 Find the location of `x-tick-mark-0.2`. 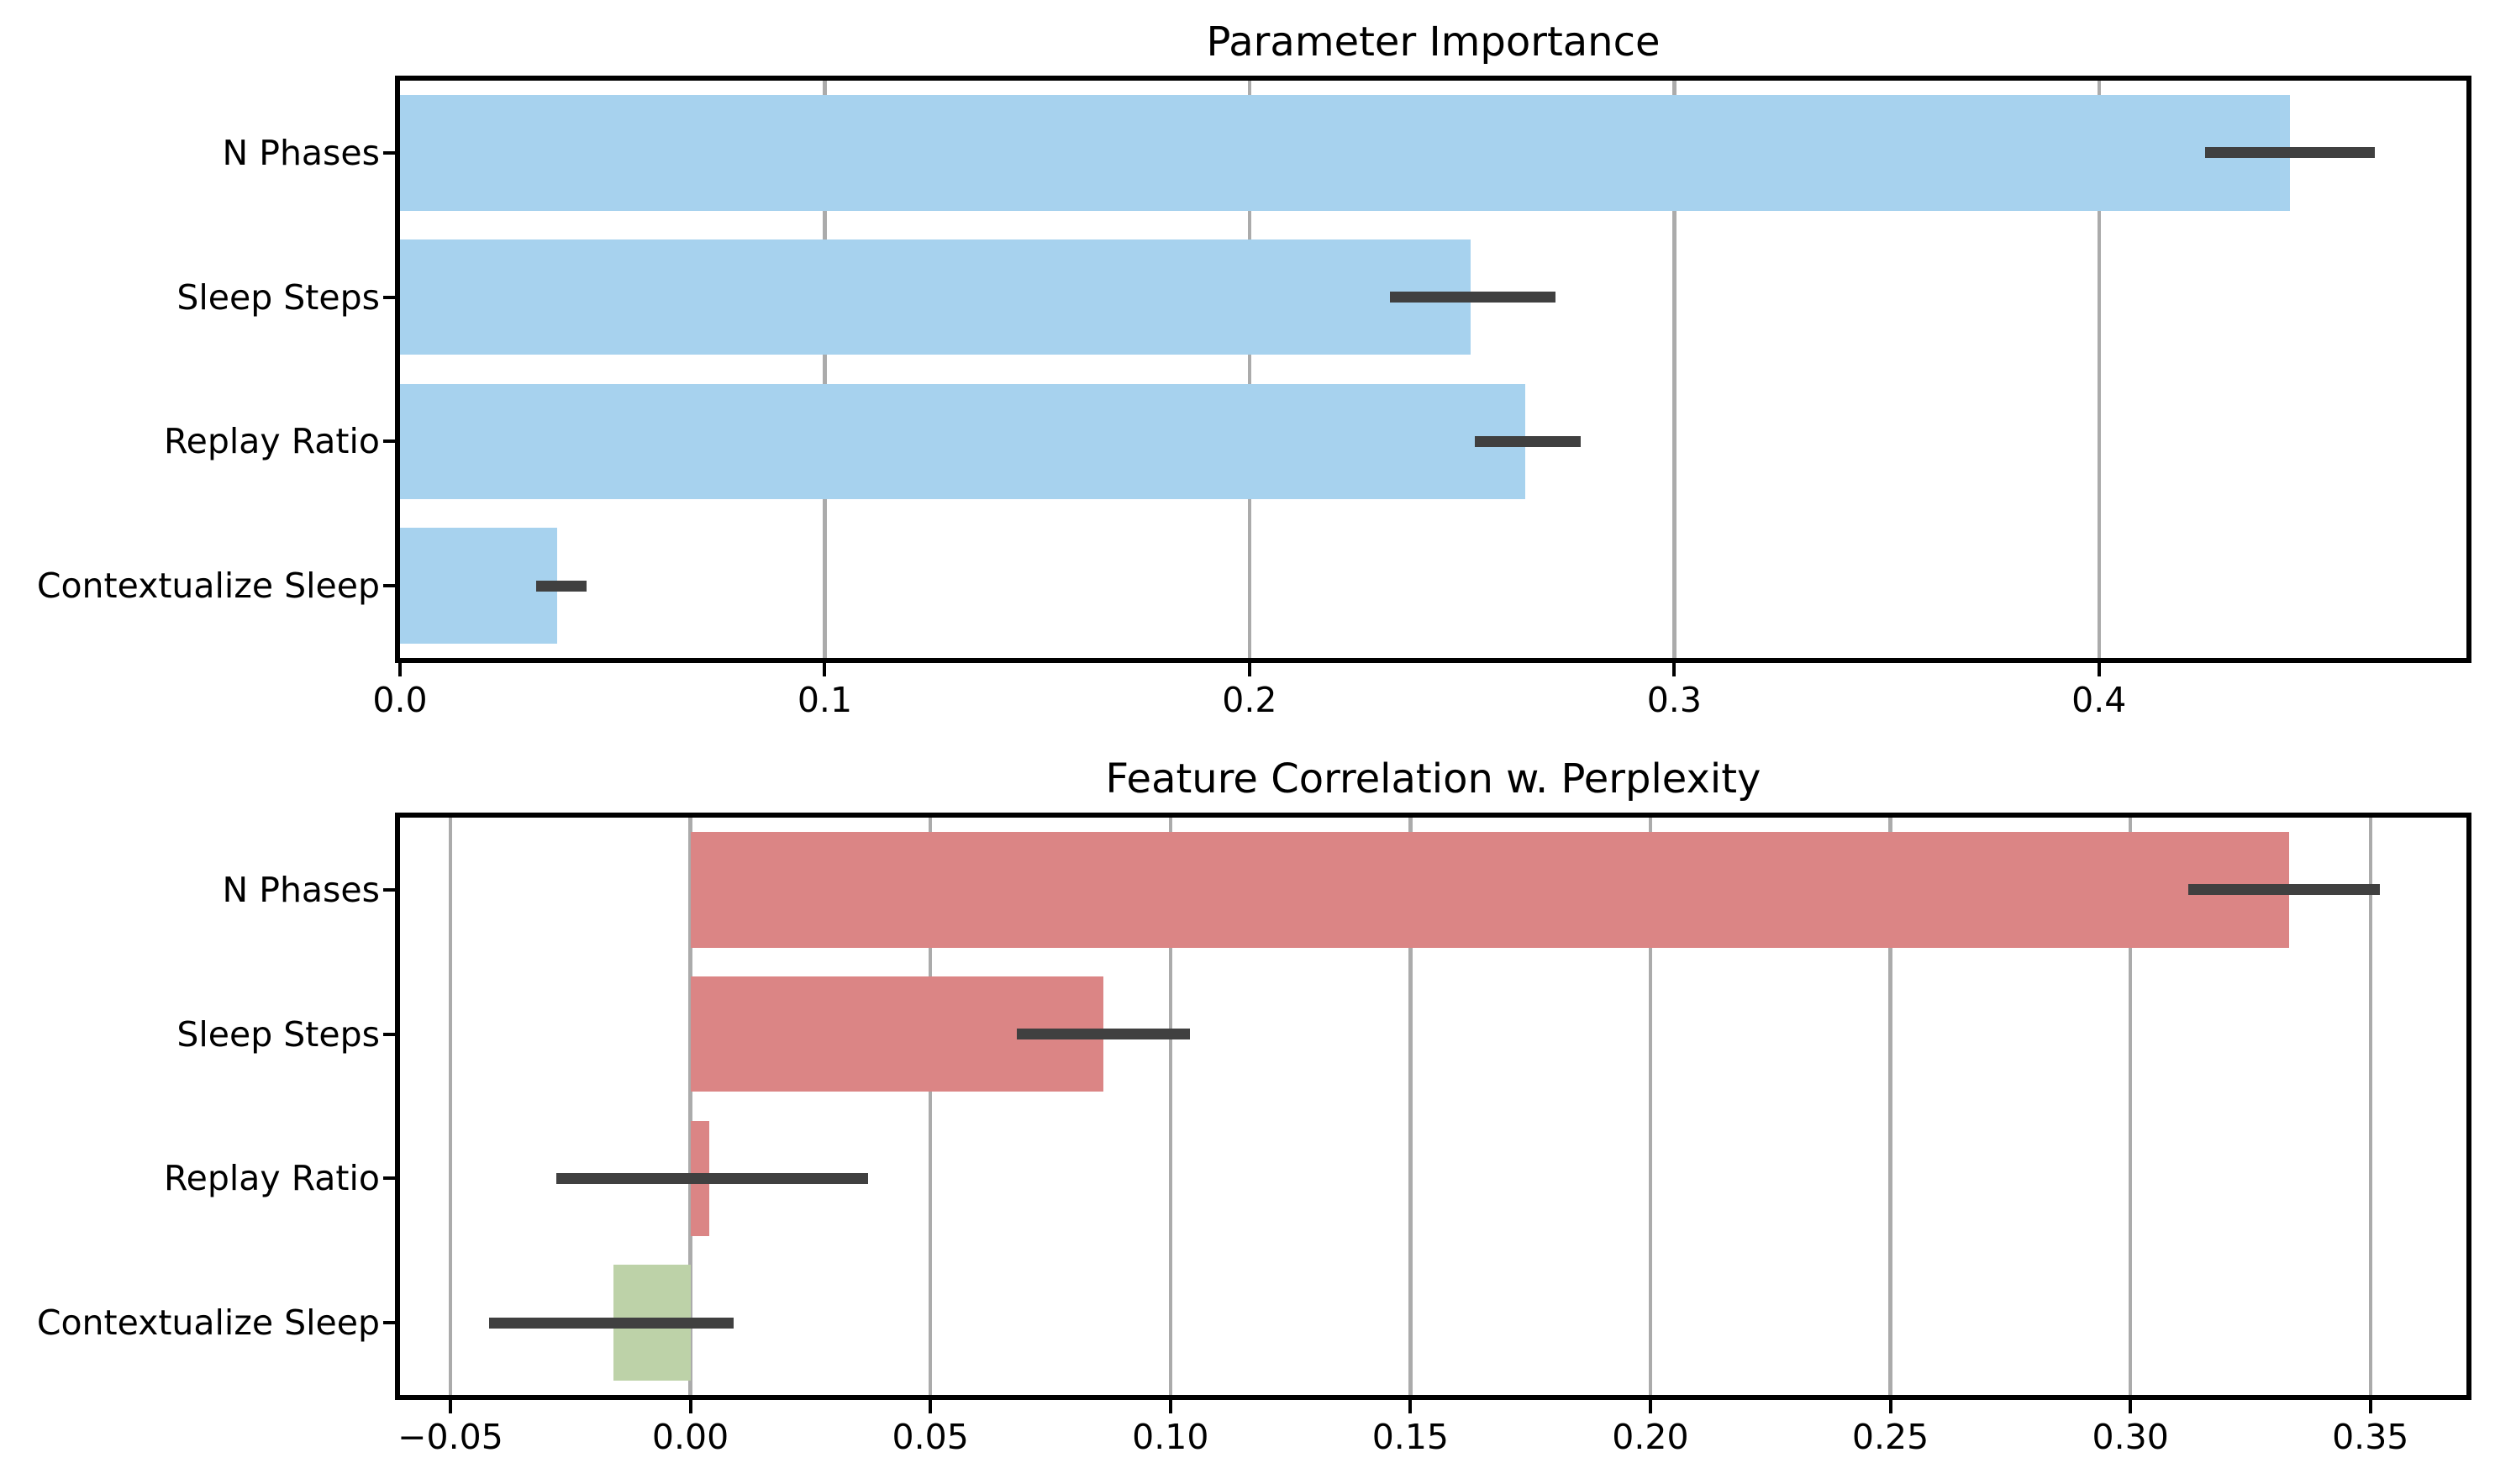

x-tick-mark-0.2 is located at coordinates (1249, 669).